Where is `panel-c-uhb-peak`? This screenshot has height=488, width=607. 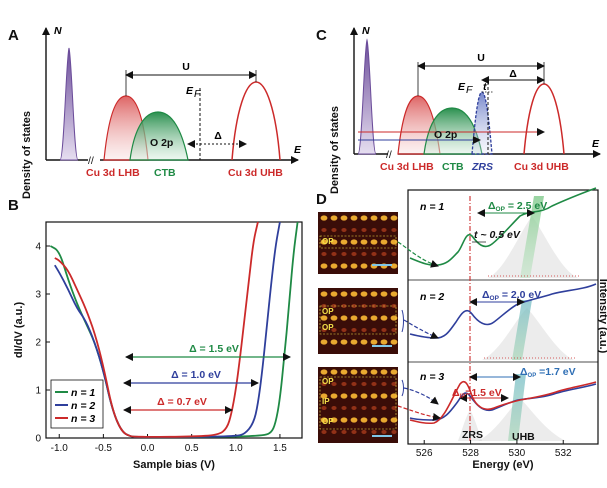 panel-c-uhb-peak is located at coordinates (544, 119).